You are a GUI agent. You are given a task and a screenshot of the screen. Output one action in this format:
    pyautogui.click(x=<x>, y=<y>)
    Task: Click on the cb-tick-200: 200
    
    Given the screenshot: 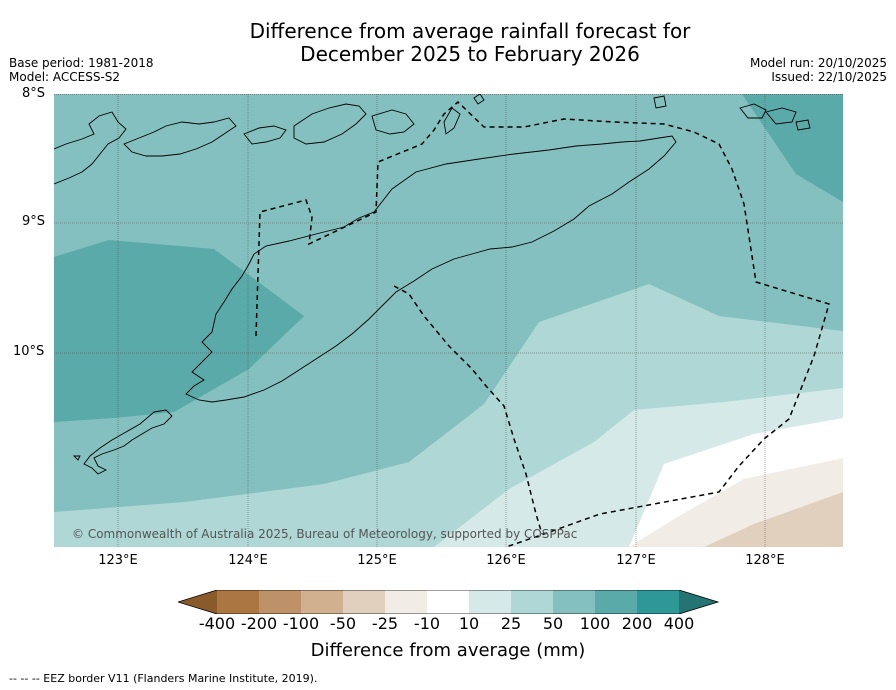 What is the action you would take?
    pyautogui.click(x=637, y=623)
    